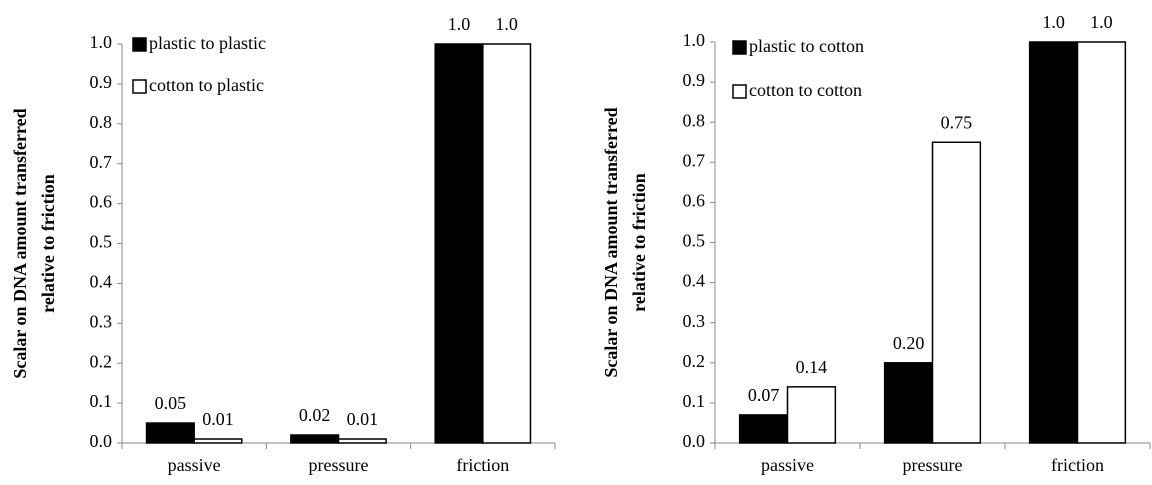 The image size is (1152, 485). I want to click on legend-label: cotton to plastic, so click(206, 85).